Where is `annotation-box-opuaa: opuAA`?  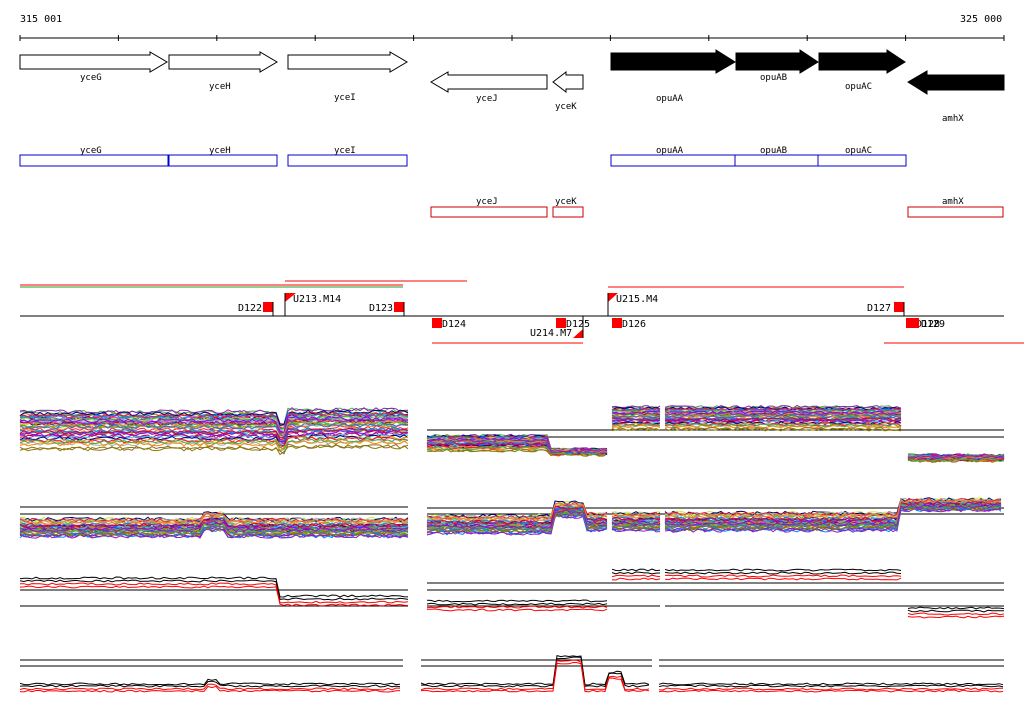 annotation-box-opuaa: opuAA is located at coordinates (673, 156).